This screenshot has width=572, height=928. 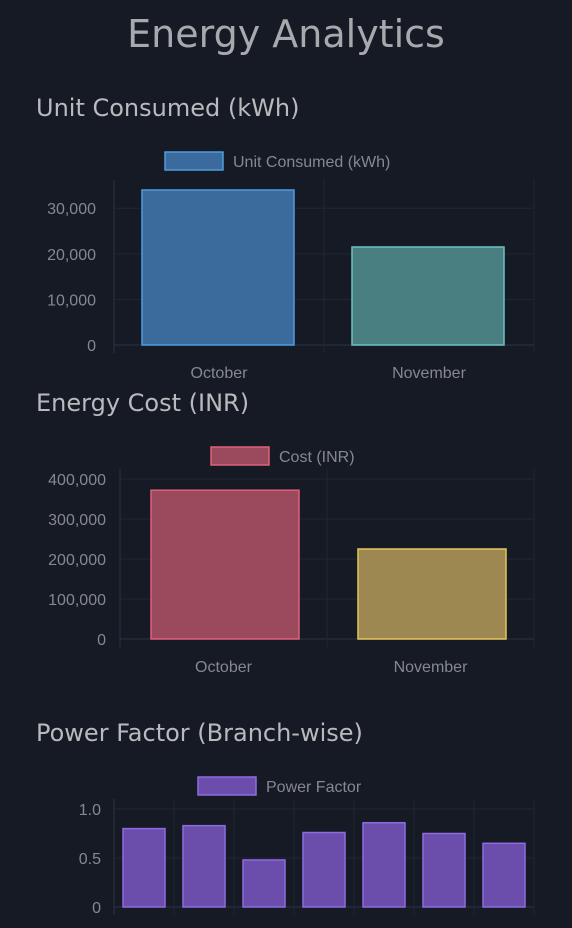 What do you see at coordinates (143, 403) in the screenshot?
I see `energy-cost-title: Energy Cost (INR)` at bounding box center [143, 403].